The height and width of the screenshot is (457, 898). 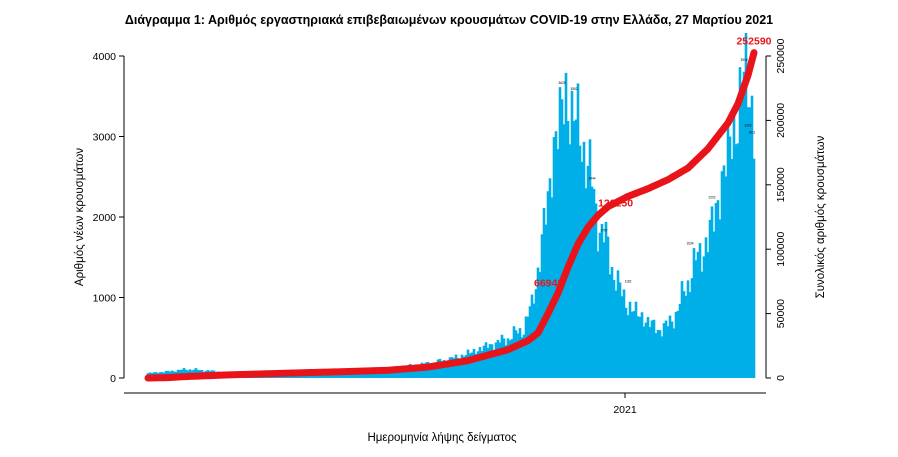 I want to click on y2-tick-label: 50000, so click(x=781, y=313).